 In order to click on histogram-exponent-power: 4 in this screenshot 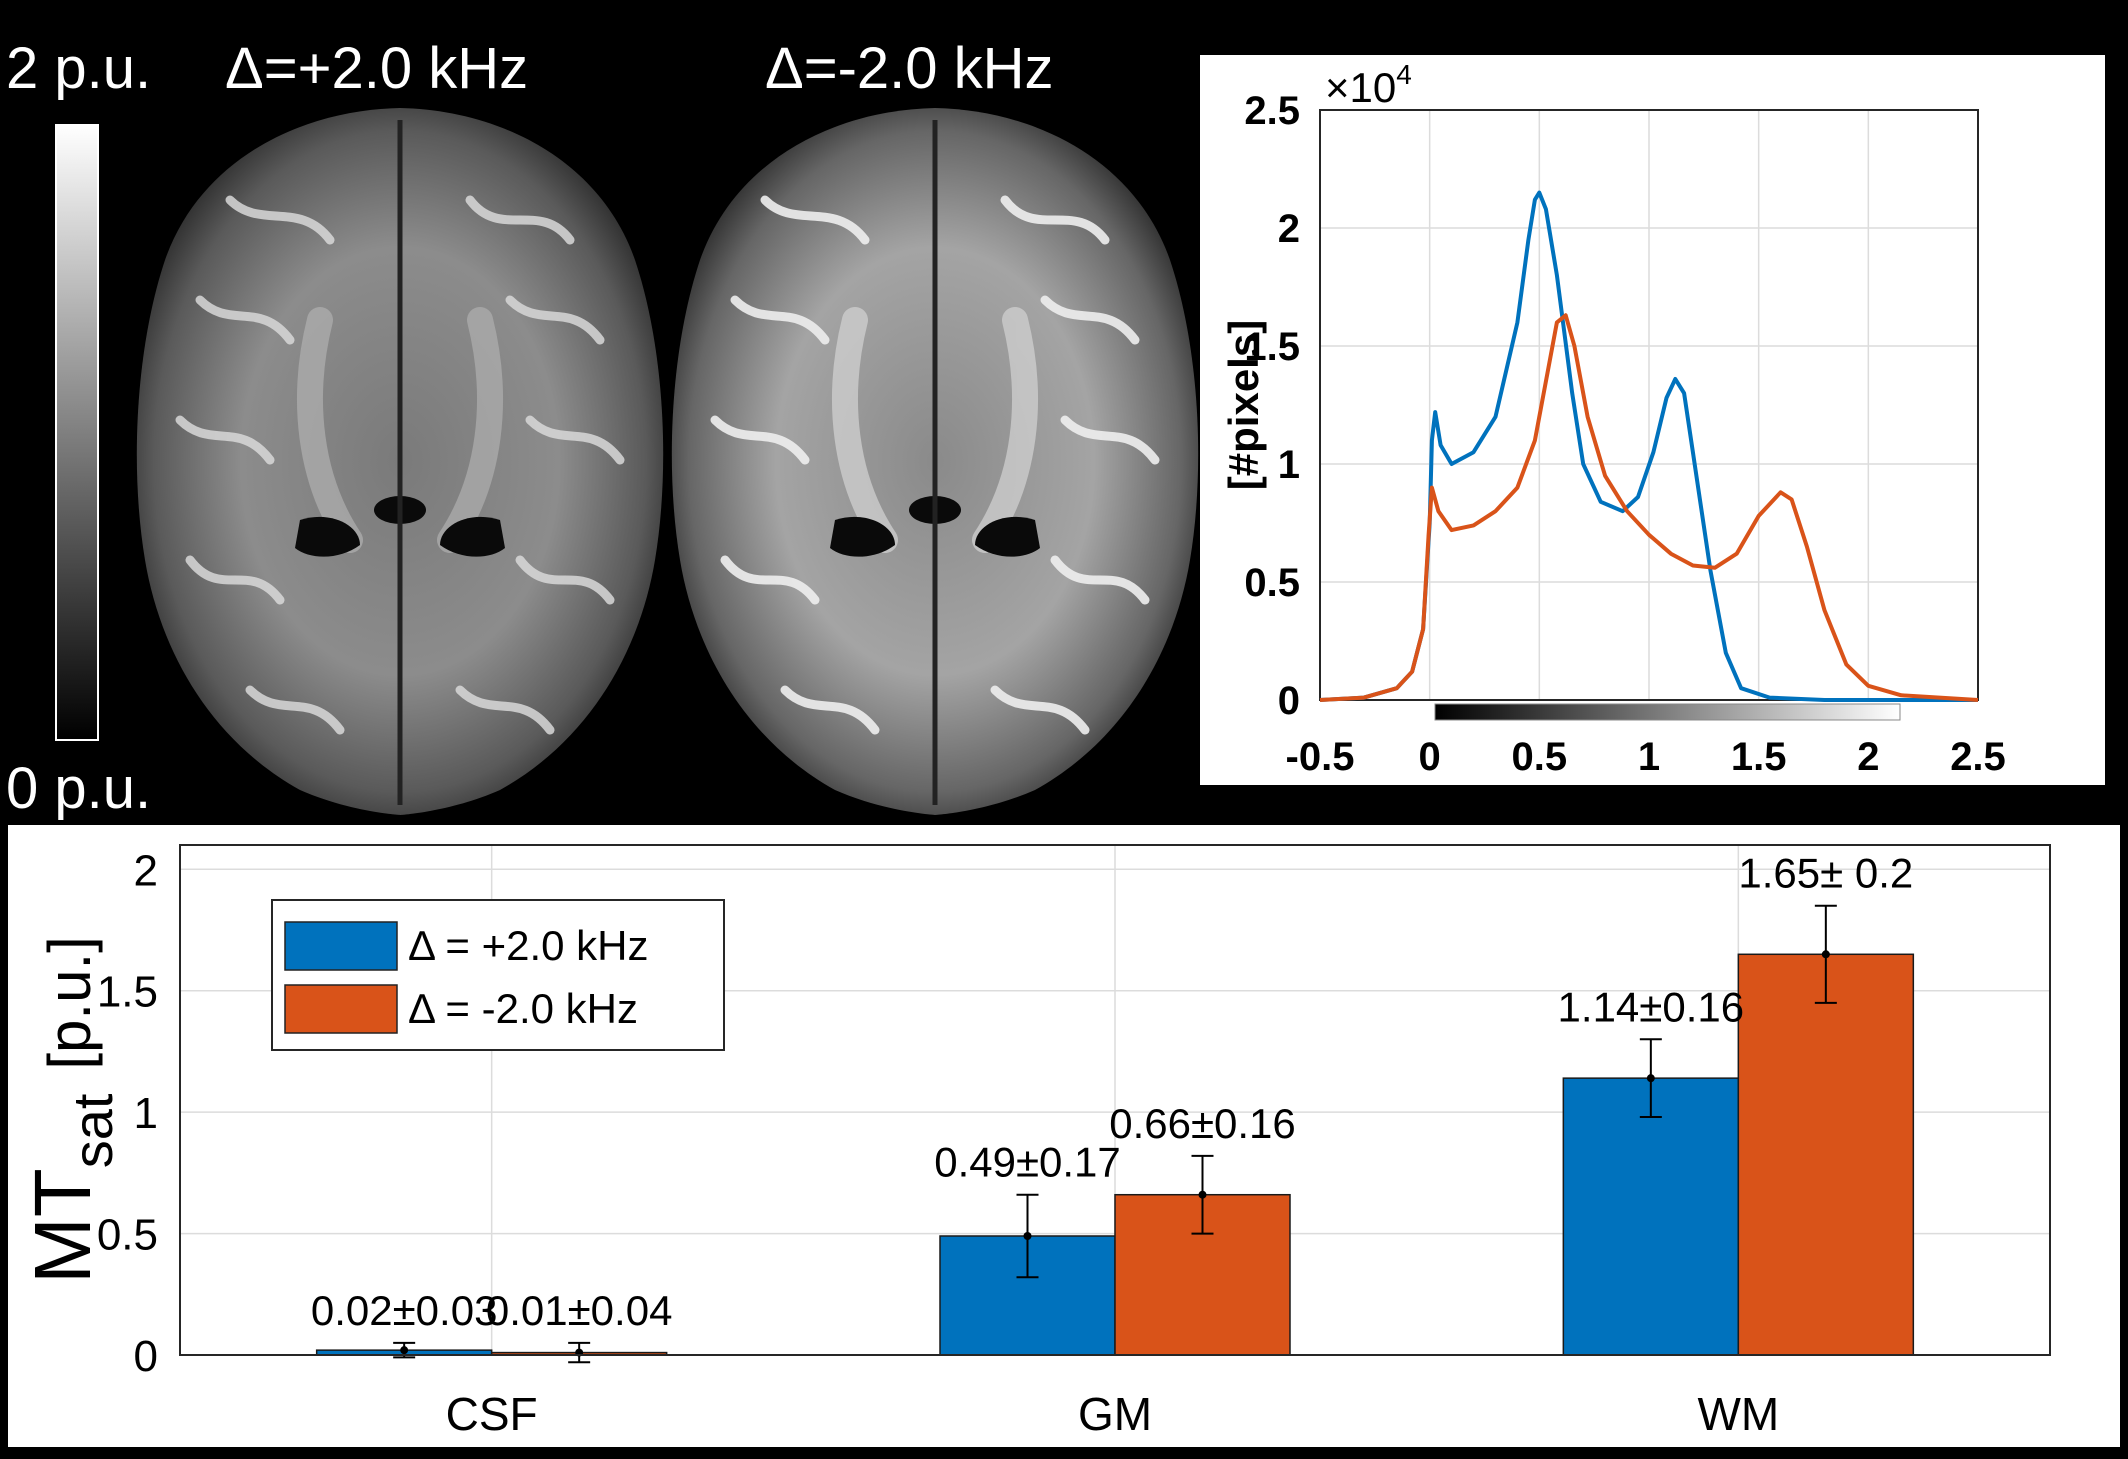, I will do `click(1404, 74)`.